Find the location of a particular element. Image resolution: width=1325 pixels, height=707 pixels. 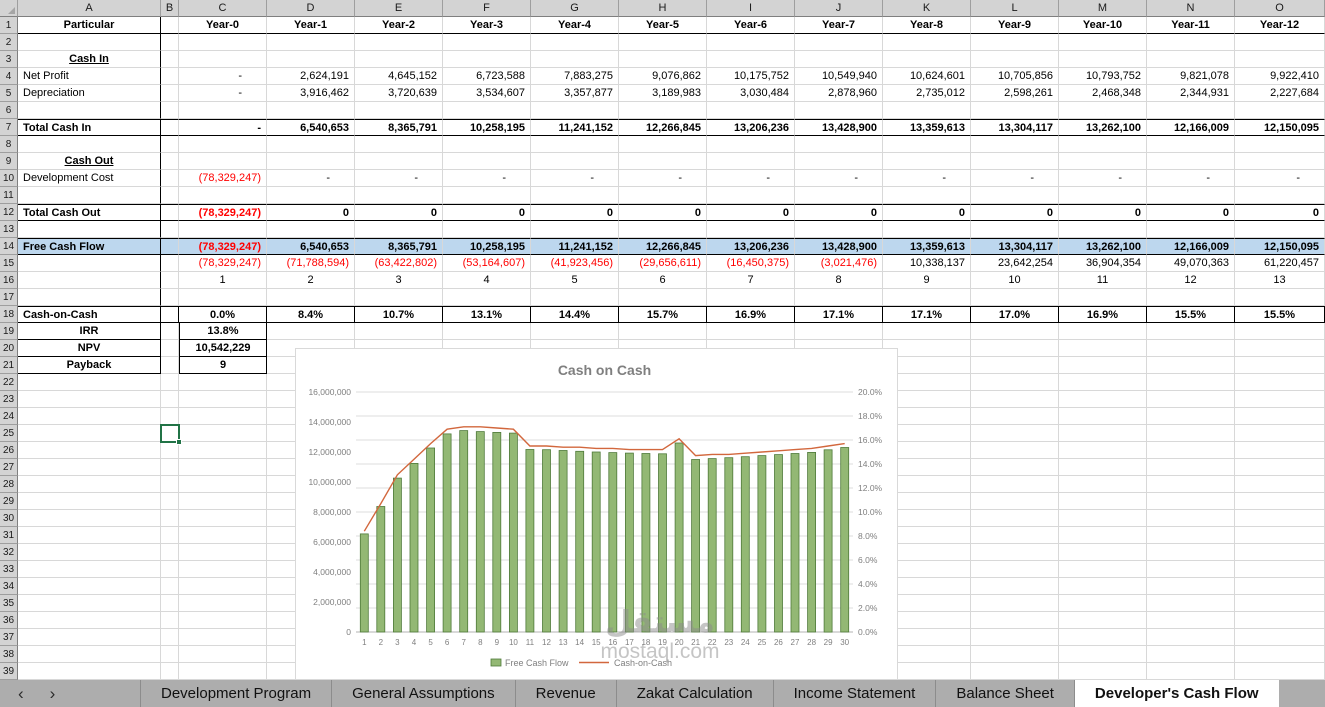

cell-o31 is located at coordinates (1280, 535).